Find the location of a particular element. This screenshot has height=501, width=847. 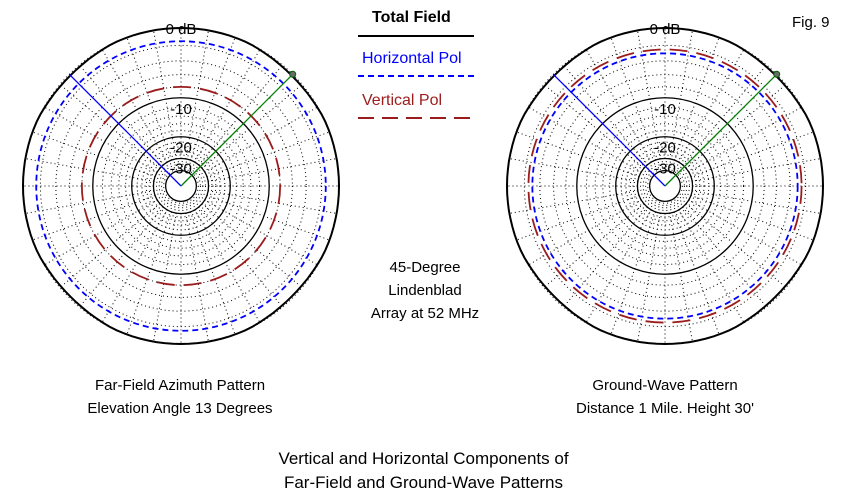

left-plot-caption-line: Far-Field Azimuth Pattern is located at coordinates (180, 385).